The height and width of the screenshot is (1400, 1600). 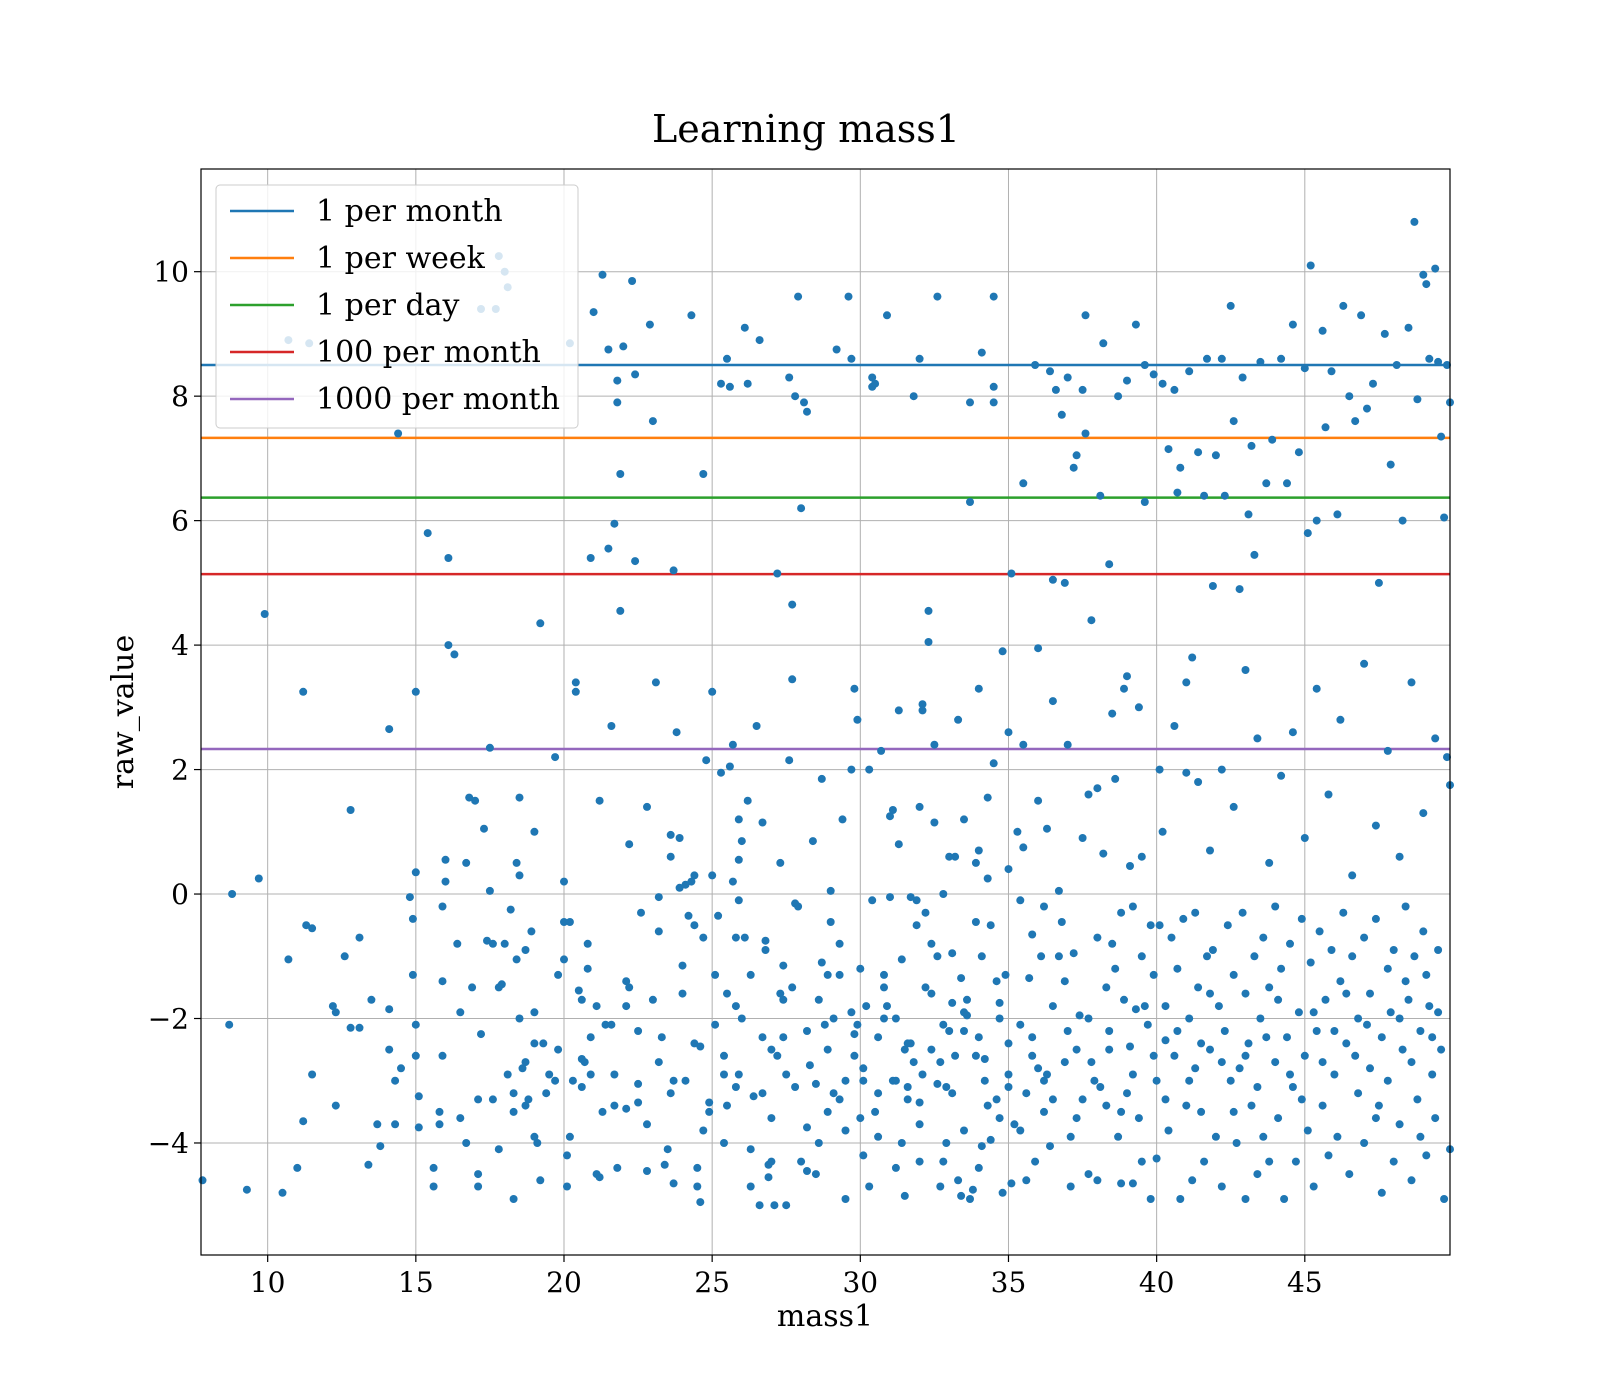 What do you see at coordinates (806, 129) in the screenshot?
I see `chart-title: Learning mass1` at bounding box center [806, 129].